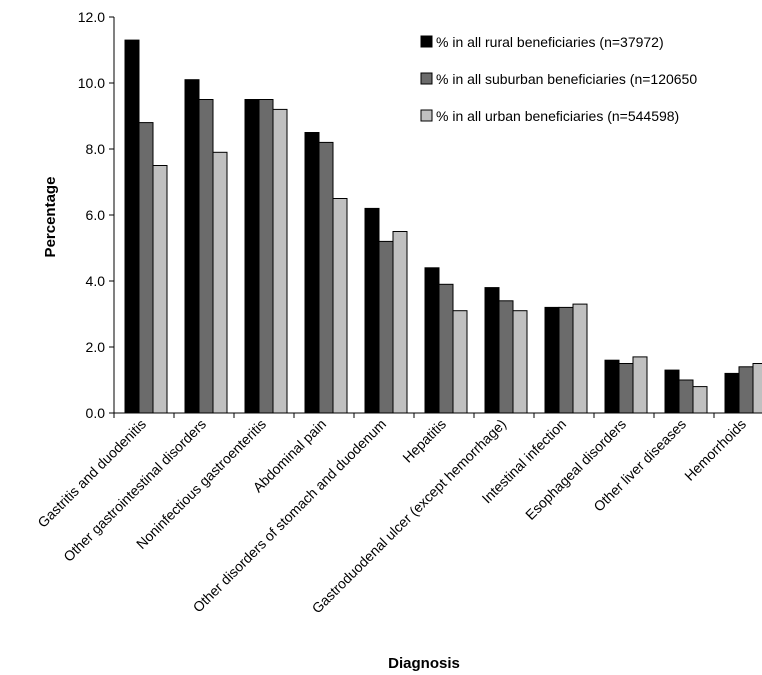  Describe the element at coordinates (424, 441) in the screenshot. I see `x-tick-label: Hepatitis` at that location.